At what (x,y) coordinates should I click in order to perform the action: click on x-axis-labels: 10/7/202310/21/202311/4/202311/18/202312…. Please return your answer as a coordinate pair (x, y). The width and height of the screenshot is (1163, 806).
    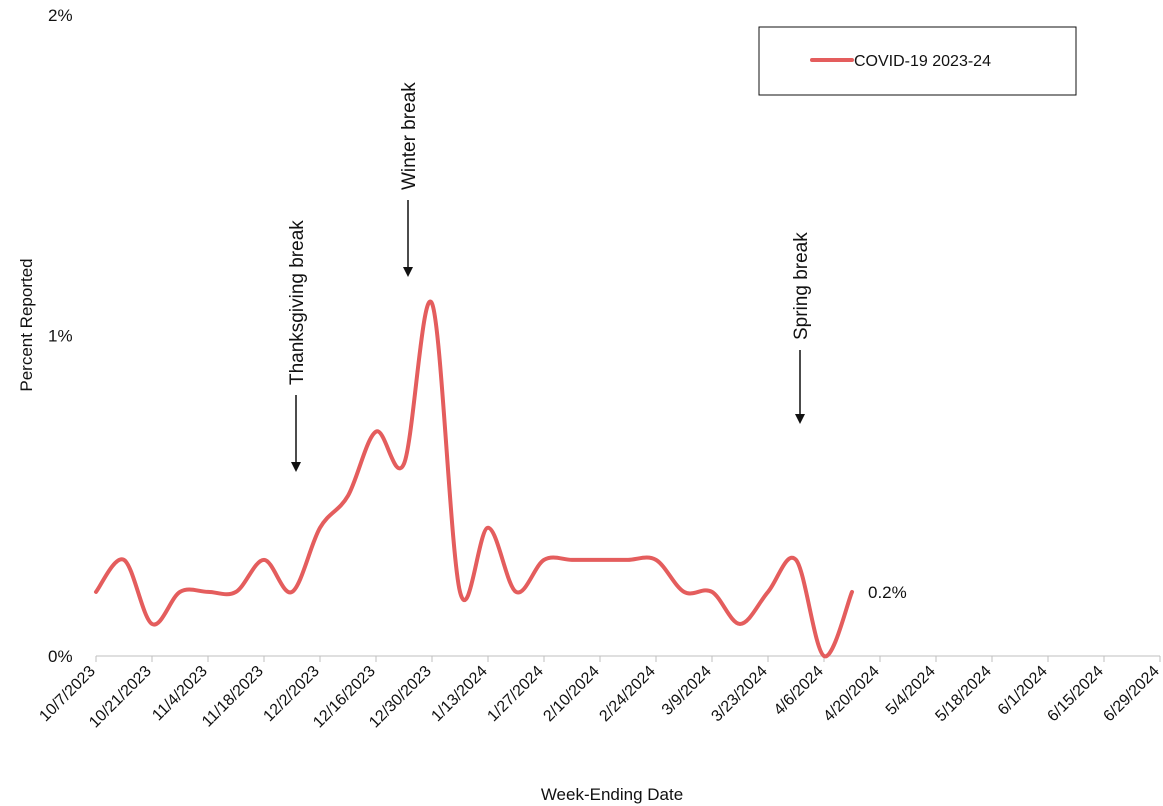
    Looking at the image, I should click on (599, 697).